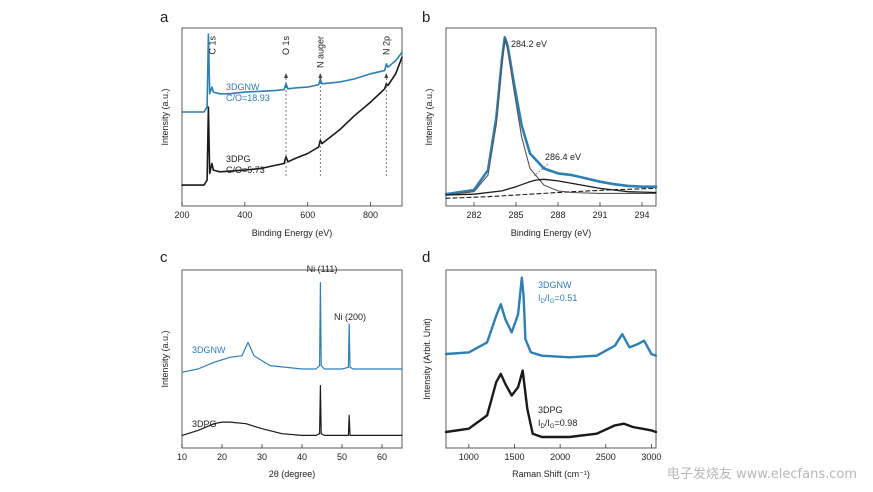 The width and height of the screenshot is (873, 492). I want to click on ratio-label-3dgnw-a: C/O=18.93, so click(248, 98).